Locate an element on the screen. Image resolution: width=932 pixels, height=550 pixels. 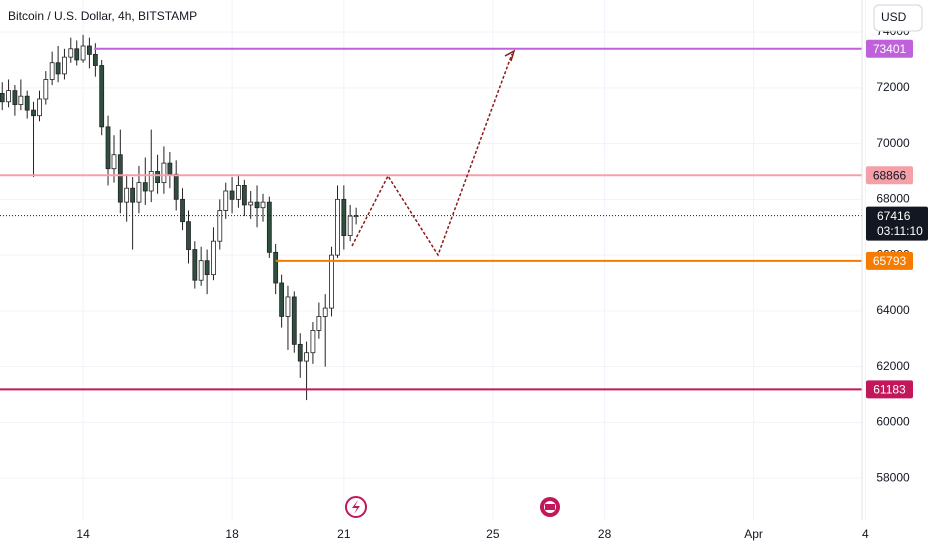
x-tick-label: 28 is located at coordinates (605, 534).